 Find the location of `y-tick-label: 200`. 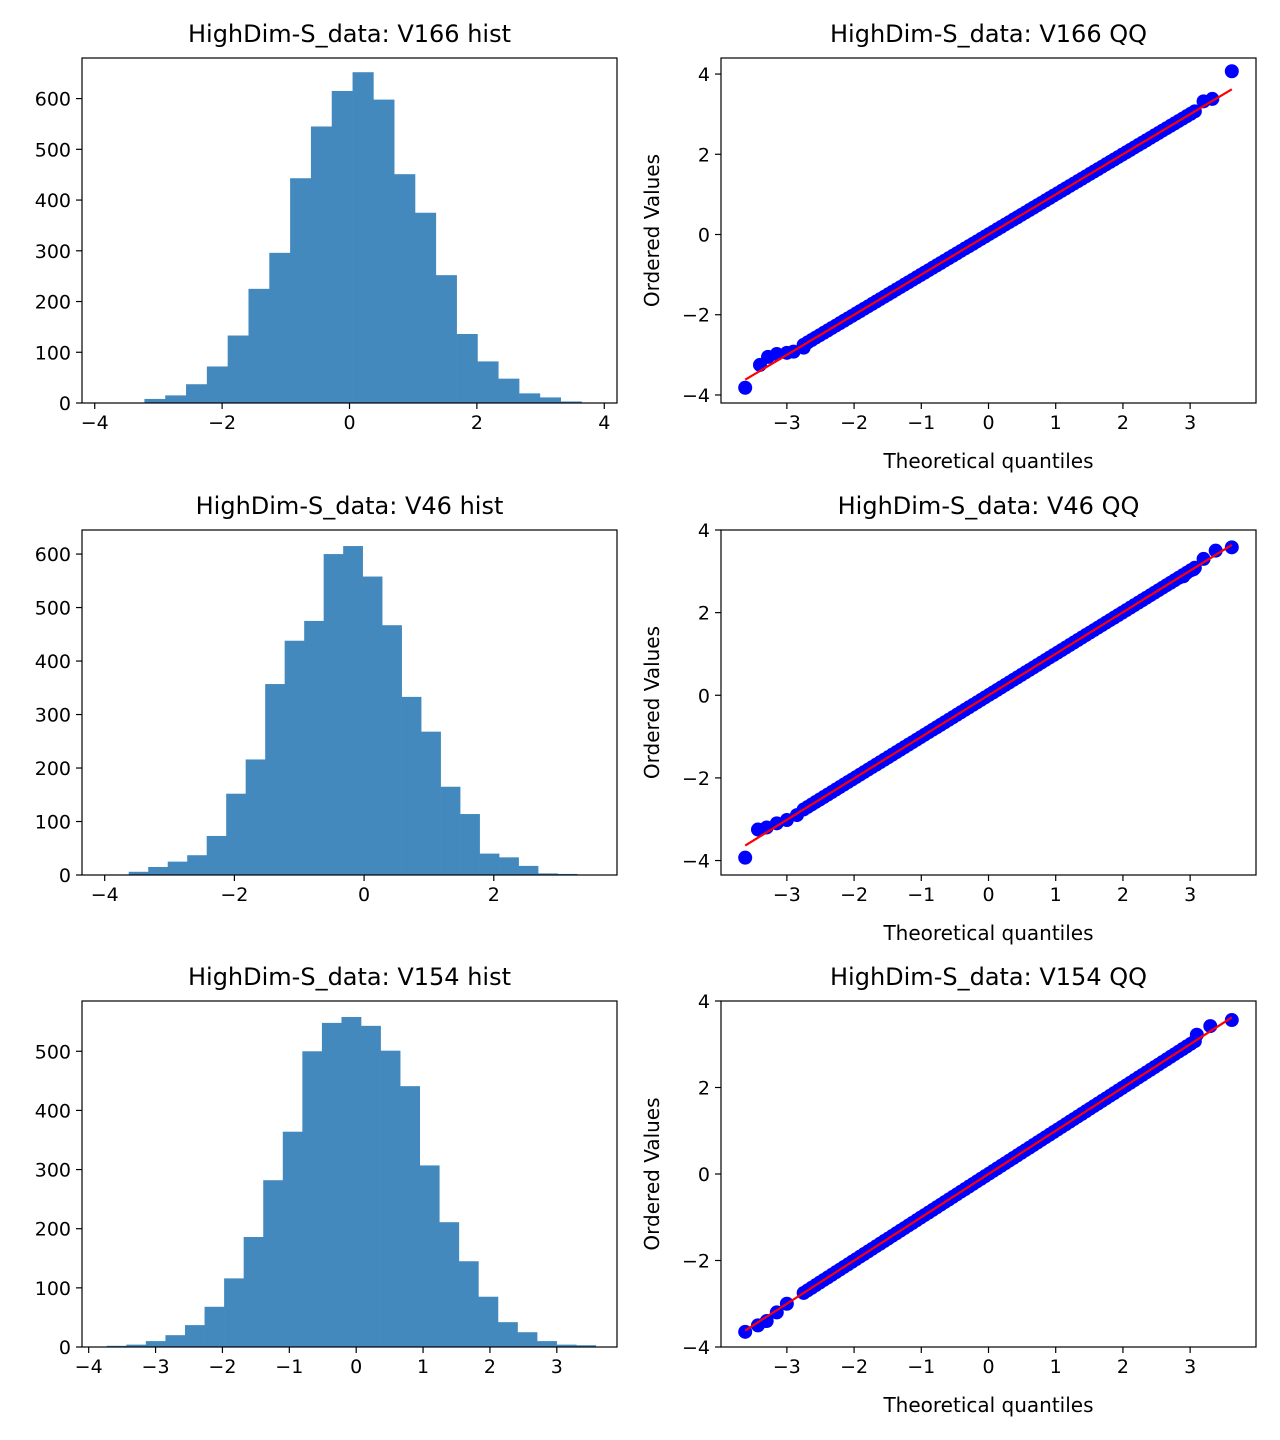

y-tick-label: 200 is located at coordinates (53, 769).